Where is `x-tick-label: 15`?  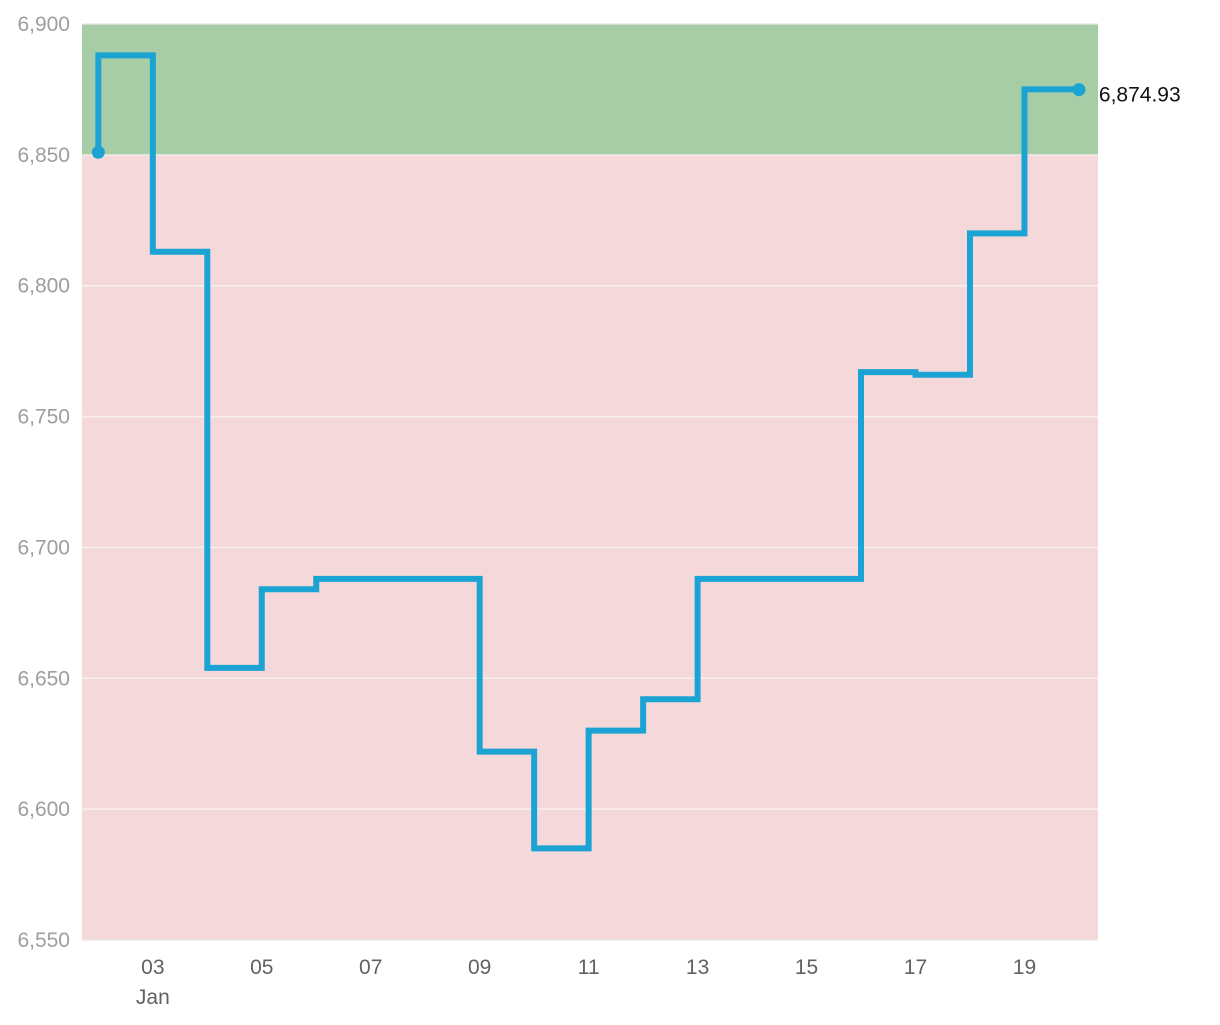
x-tick-label: 15 is located at coordinates (806, 967).